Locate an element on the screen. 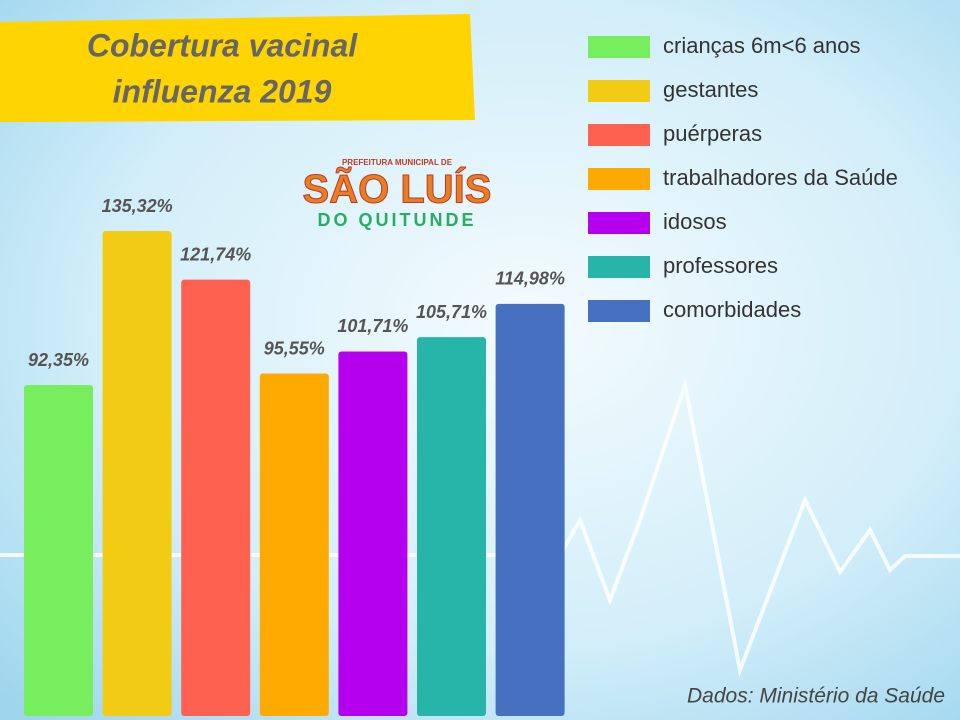 This screenshot has width=960, height=720. value-label: 95,55% is located at coordinates (294, 348).